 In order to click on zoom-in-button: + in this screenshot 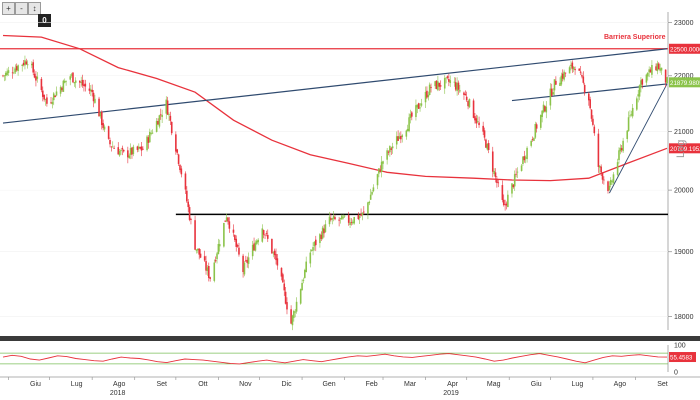, I will do `click(8, 8)`.